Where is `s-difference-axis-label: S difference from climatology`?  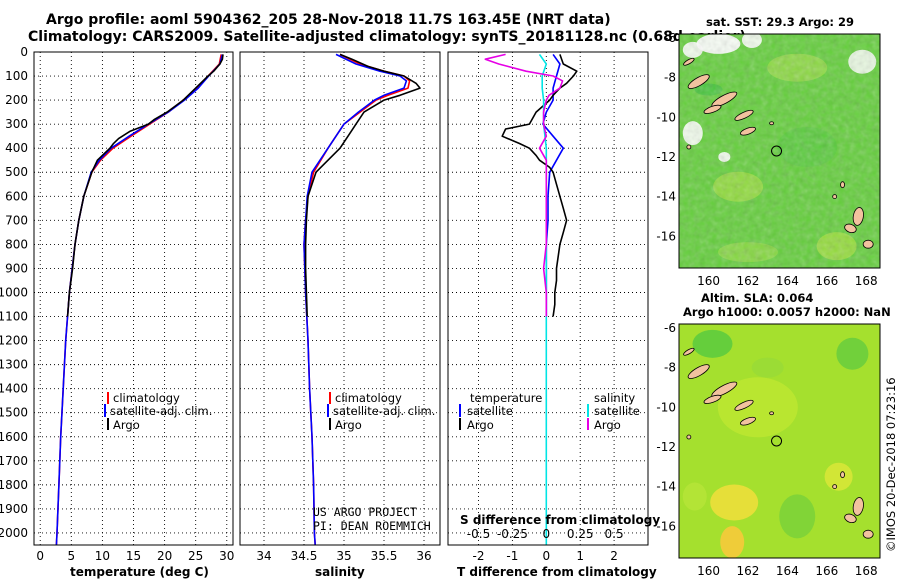
s-difference-axis-label: S difference from climatology is located at coordinates (560, 520).